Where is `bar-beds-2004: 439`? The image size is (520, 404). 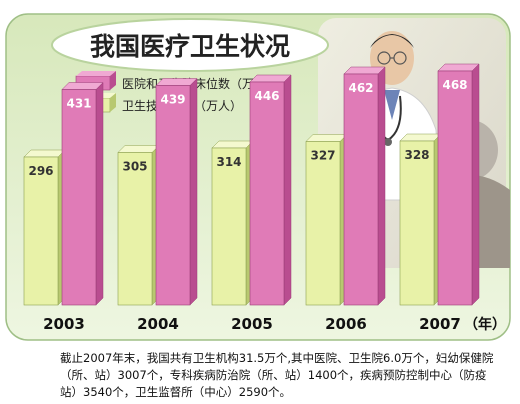 bar-beds-2004: 439 is located at coordinates (176, 191).